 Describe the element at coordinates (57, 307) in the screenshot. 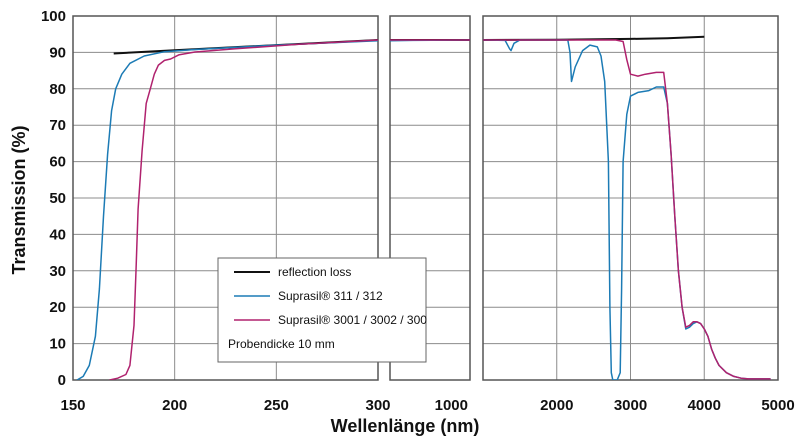

I see `y-tick-label: 20` at that location.